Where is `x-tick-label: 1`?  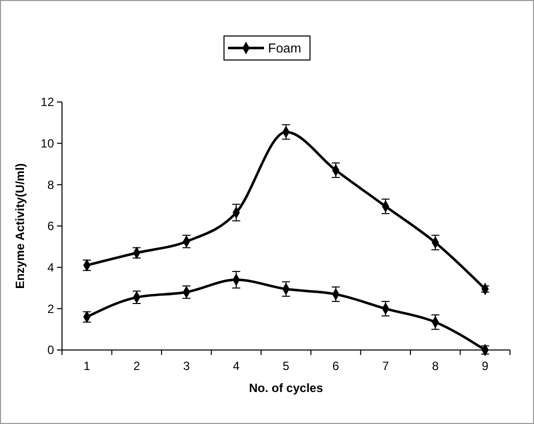 x-tick-label: 1 is located at coordinates (87, 366).